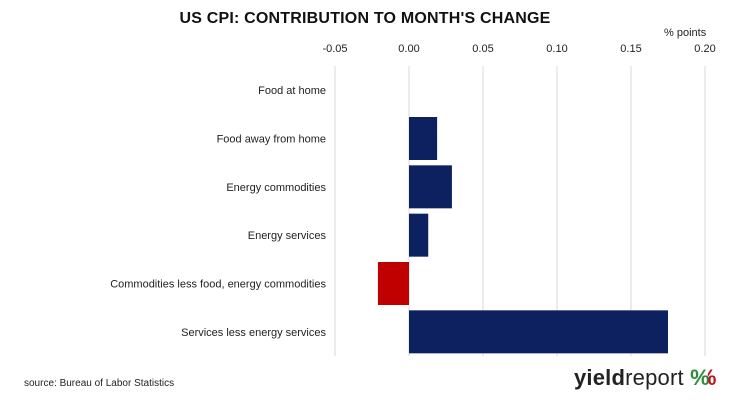 The image size is (730, 400). Describe the element at coordinates (630, 49) in the screenshot. I see `x-tick-label: 0.15` at that location.